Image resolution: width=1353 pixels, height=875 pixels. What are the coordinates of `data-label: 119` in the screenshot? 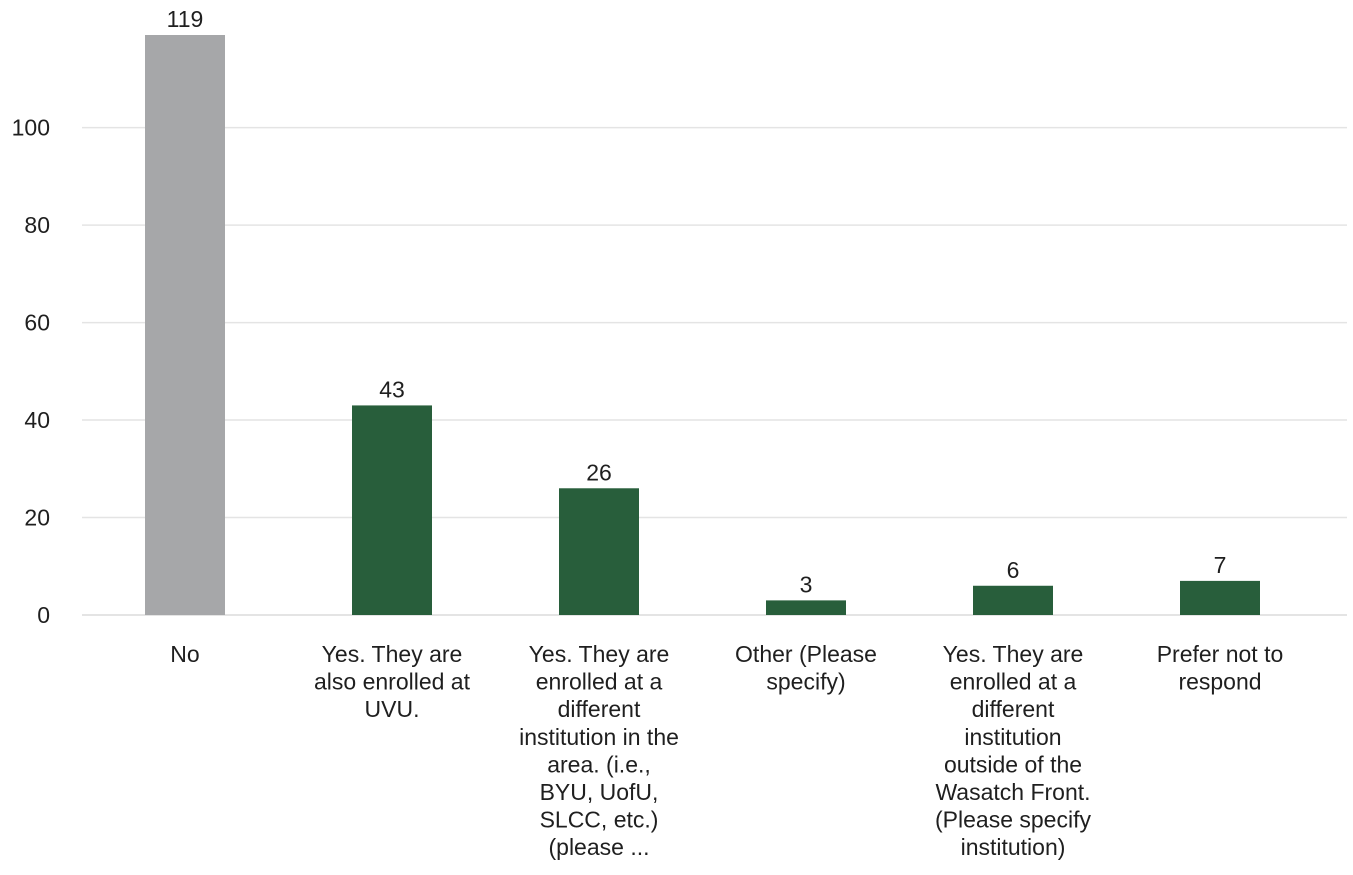 It's located at (185, 19).